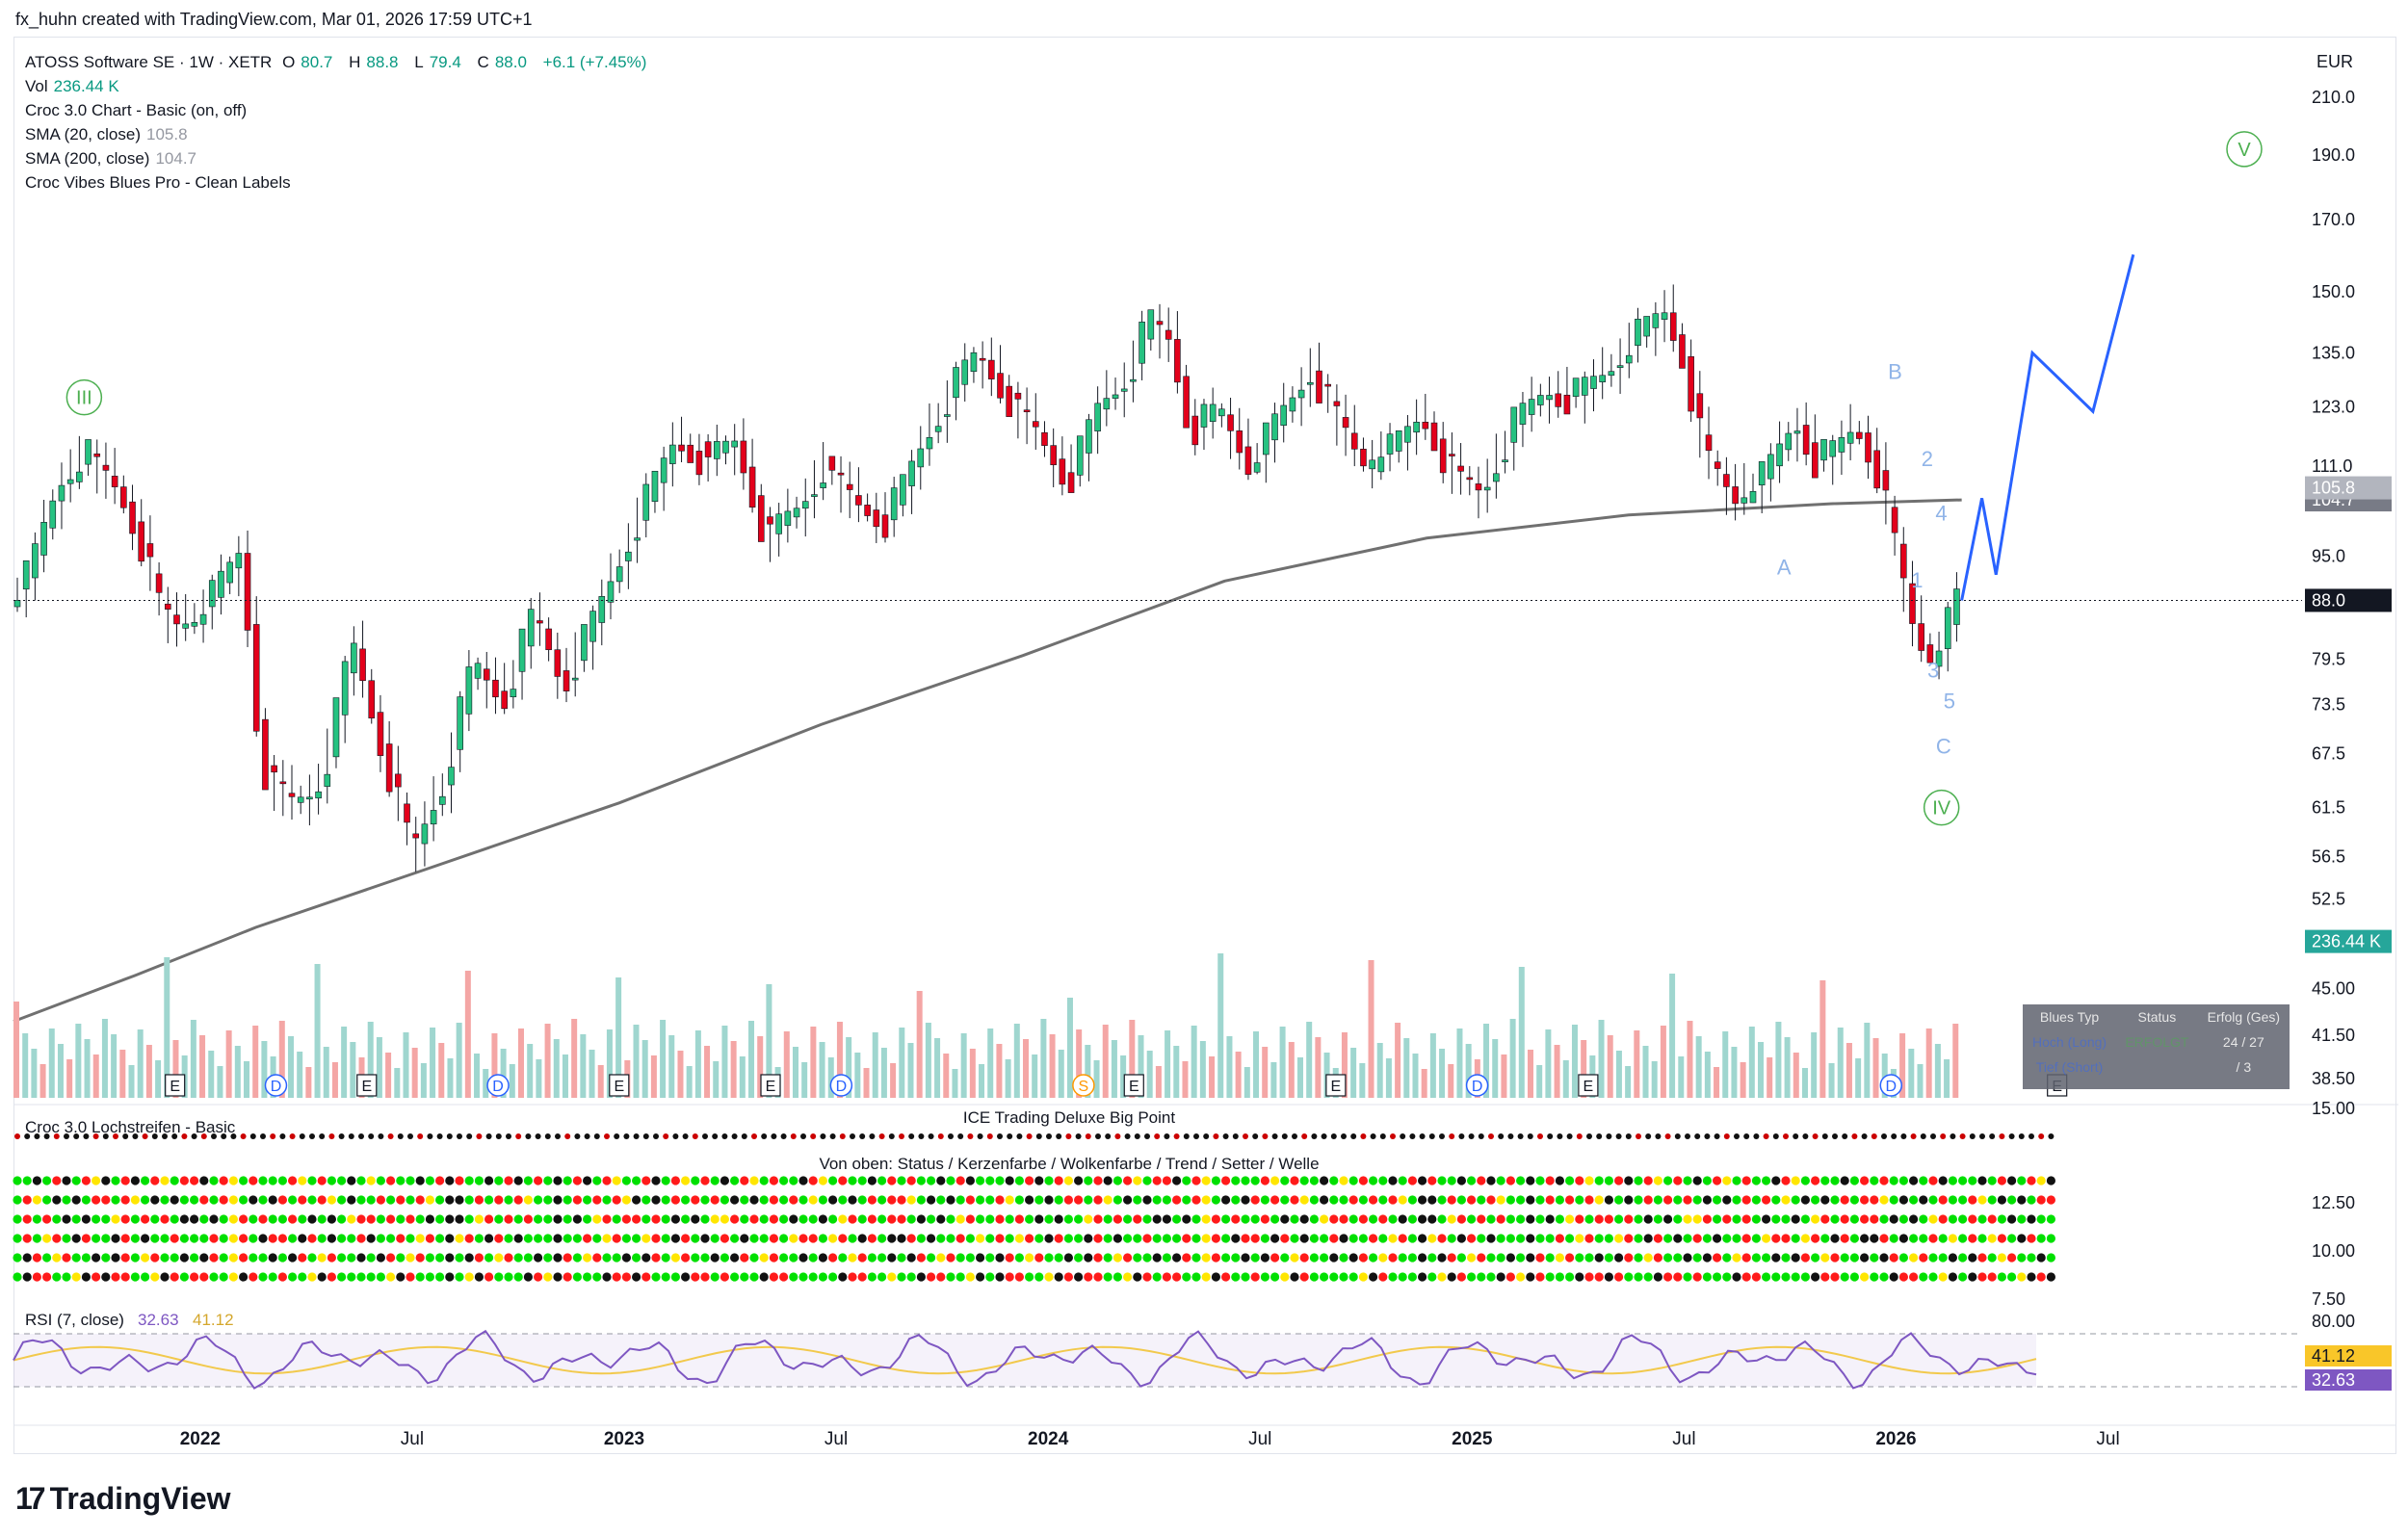  What do you see at coordinates (123, 1499) in the screenshot?
I see `tradingview-logo: 17 TradingView` at bounding box center [123, 1499].